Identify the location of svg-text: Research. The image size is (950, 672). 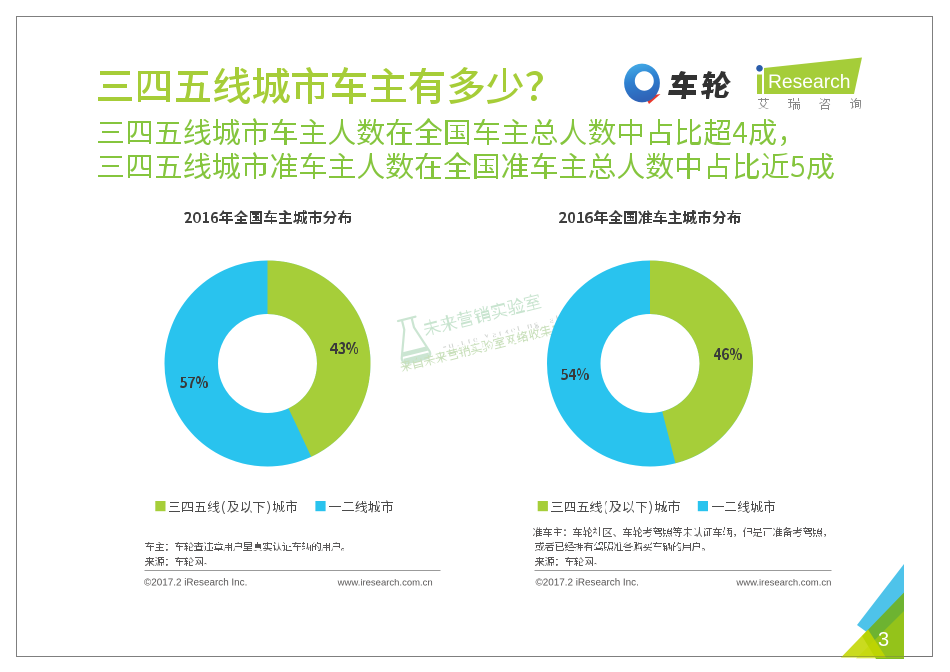
(809, 82).